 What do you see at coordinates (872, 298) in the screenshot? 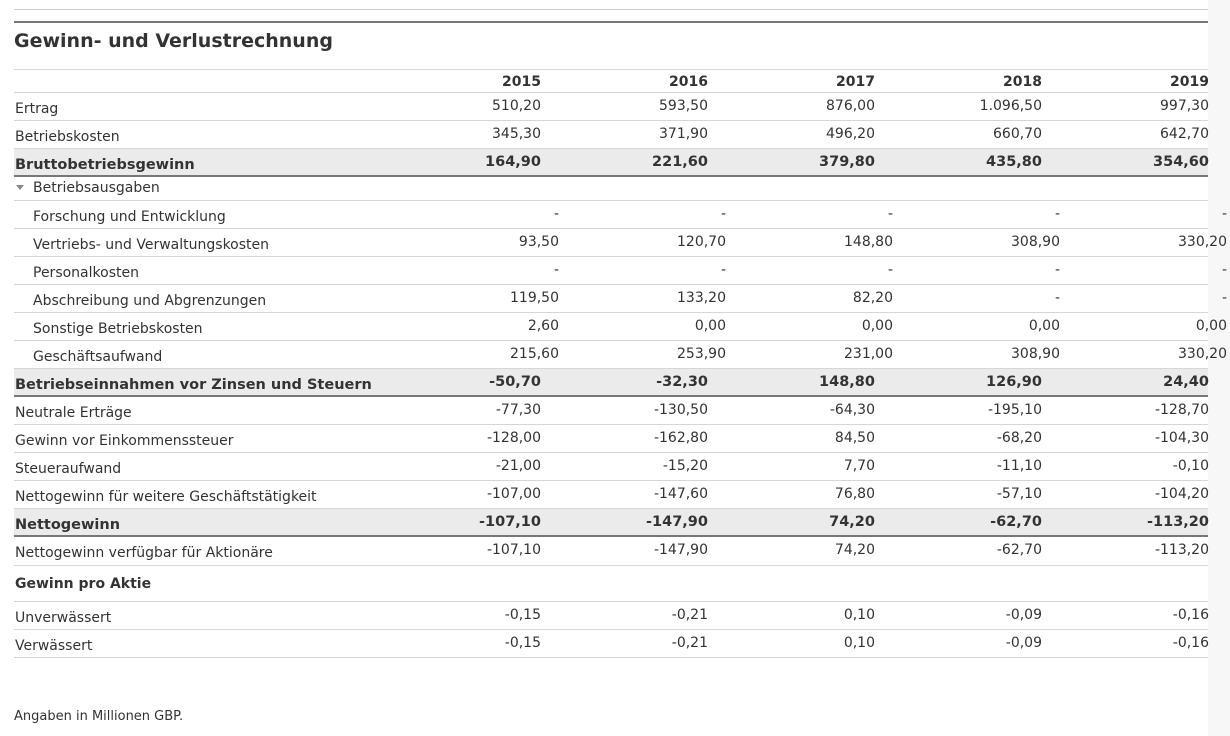
I see `cell-value: 82,20` at bounding box center [872, 298].